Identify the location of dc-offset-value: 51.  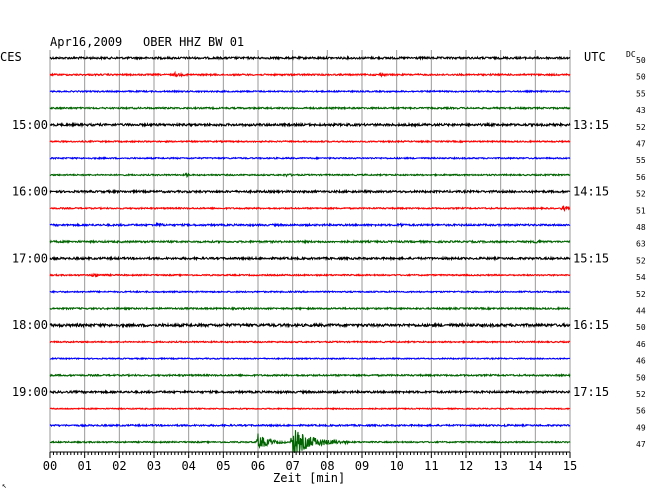
(641, 210).